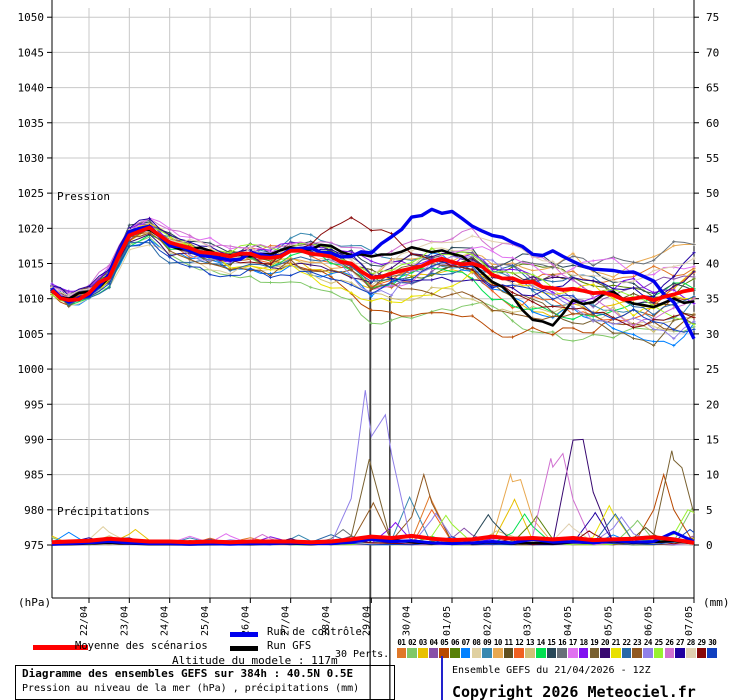 Image resolution: width=740 pixels, height=700 pixels. I want to click on legend-control-label: Run de contrôle, so click(314, 632).